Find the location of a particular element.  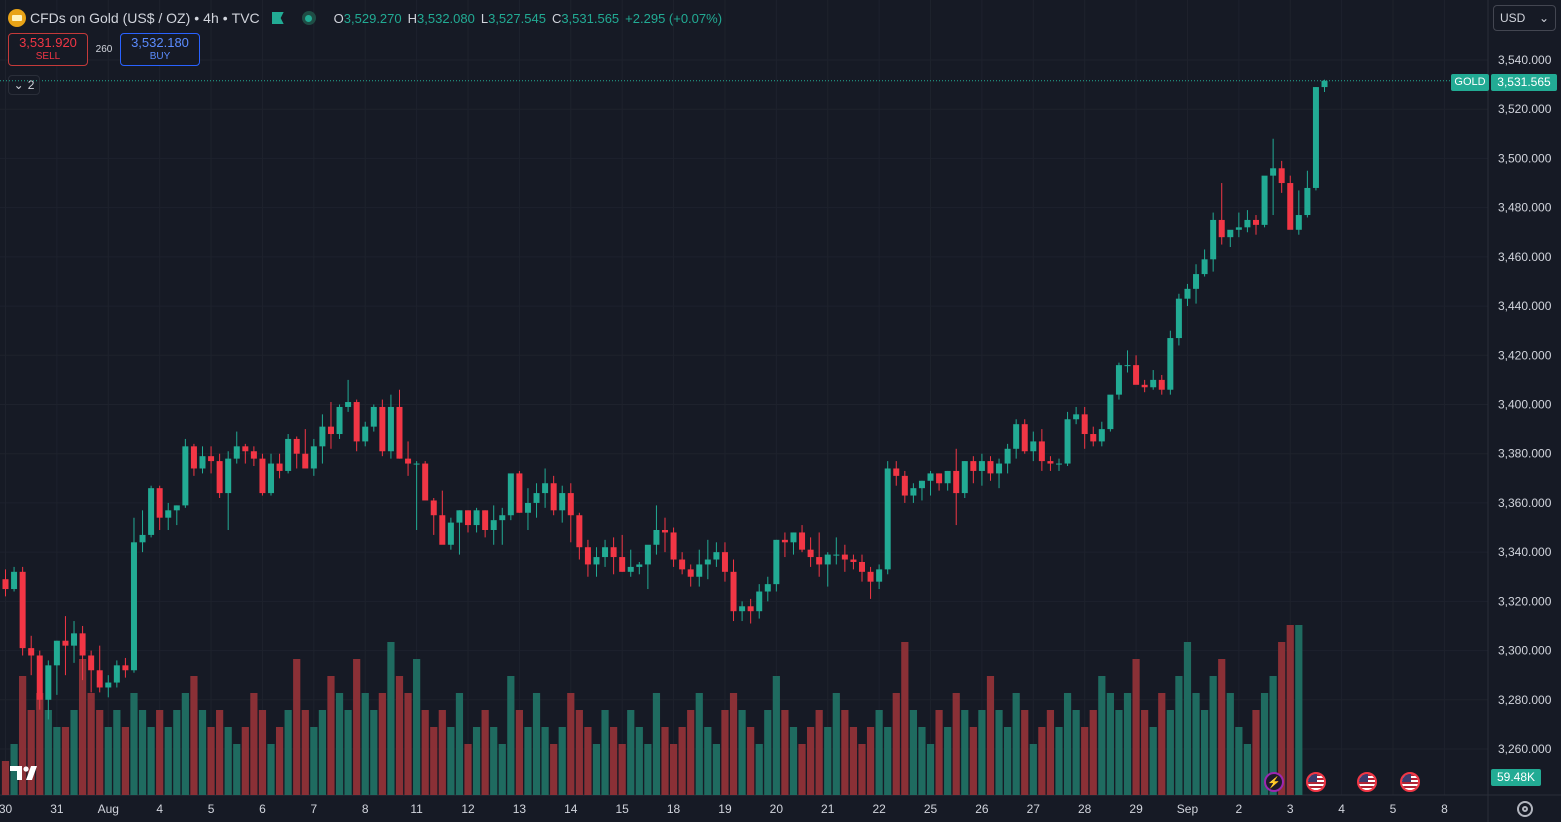

buy-button: 3,532.180 BUY is located at coordinates (160, 49).